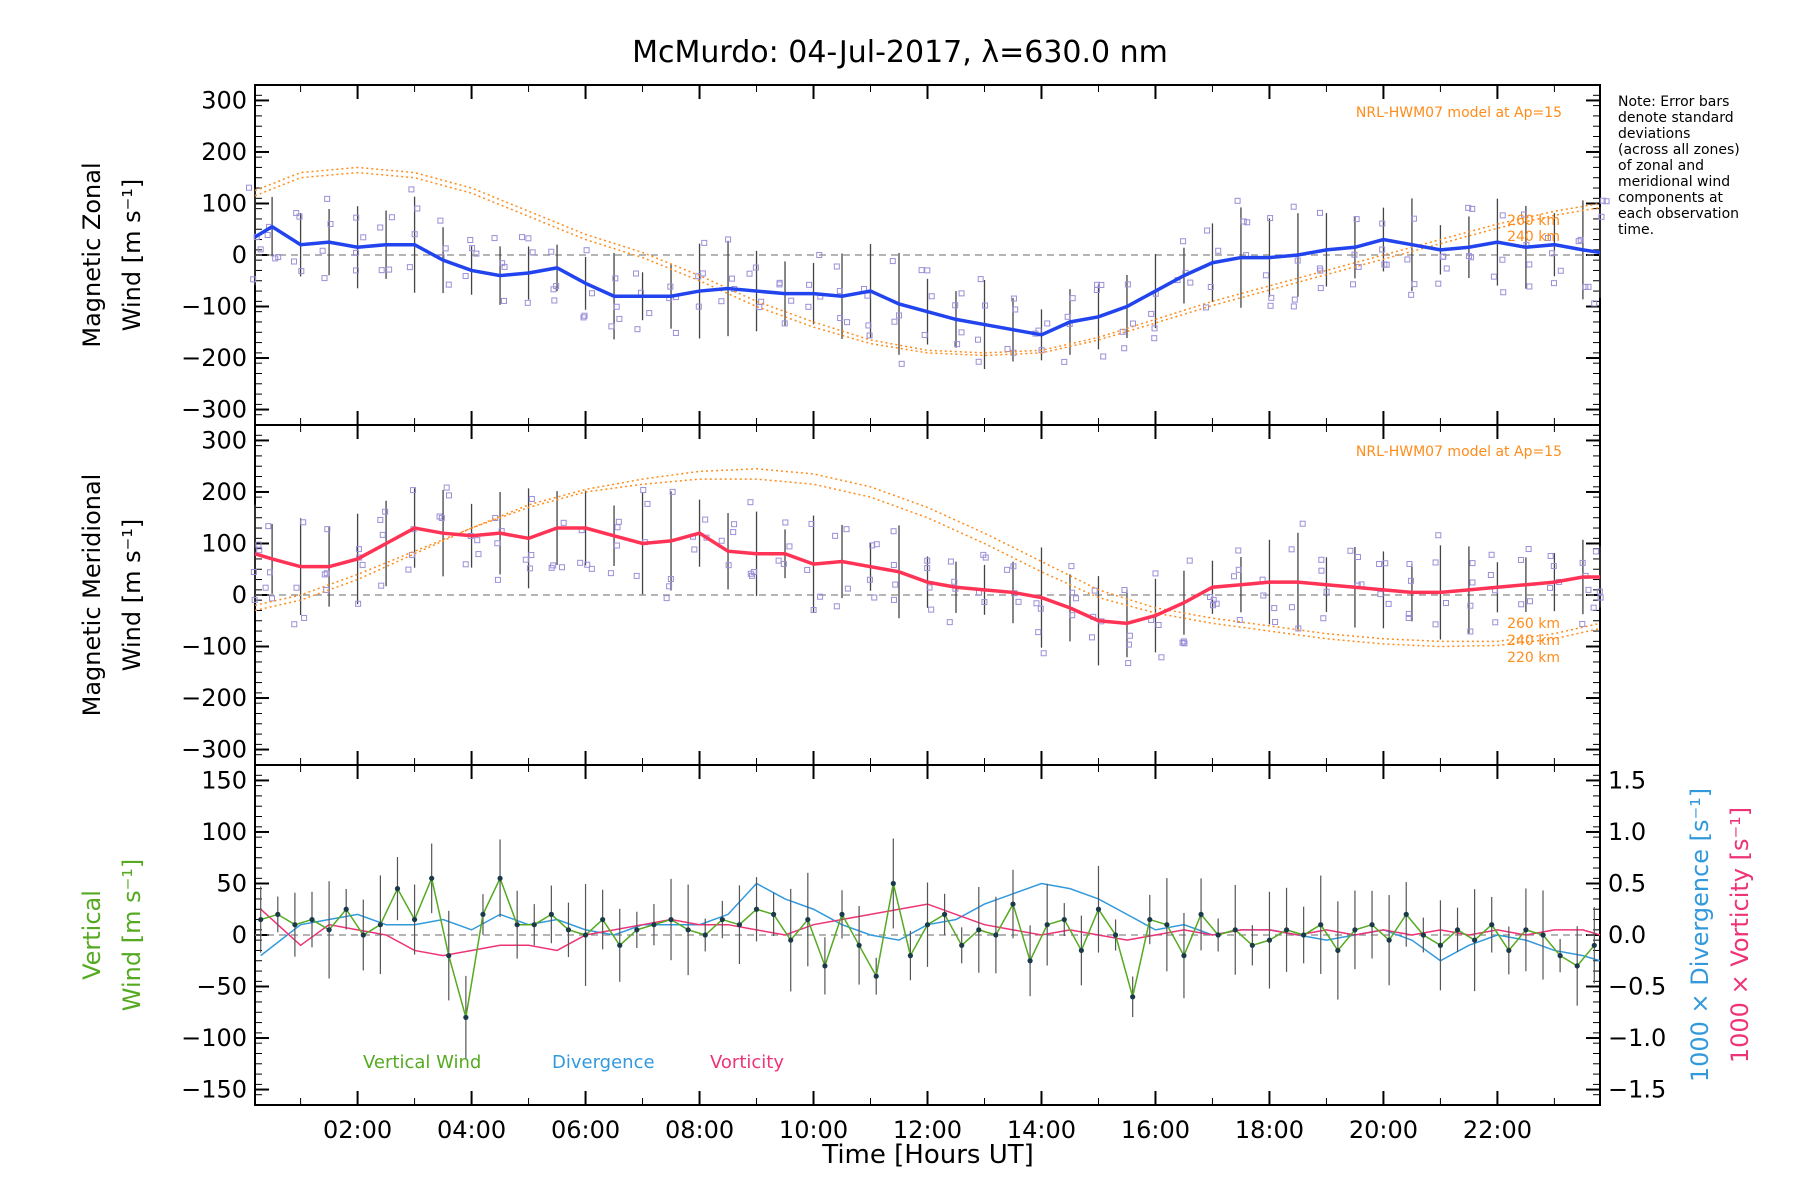 The width and height of the screenshot is (1800, 1200). I want to click on y-tick-label: 0, so click(239, 255).